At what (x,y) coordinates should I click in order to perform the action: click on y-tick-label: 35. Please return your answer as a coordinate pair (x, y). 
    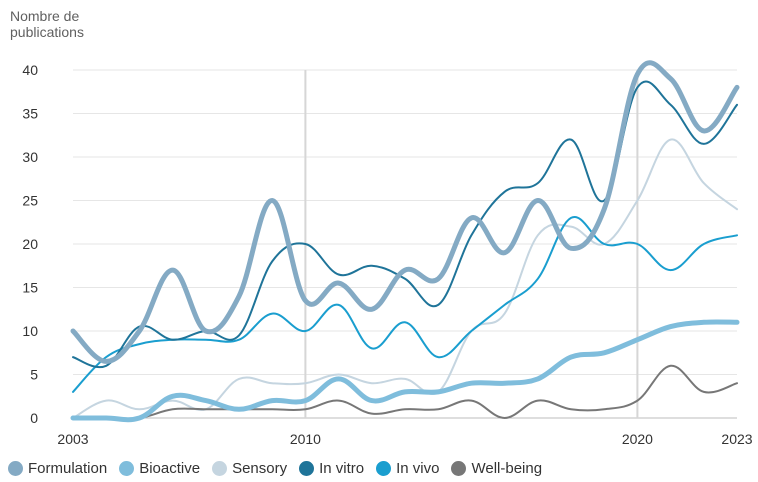
    Looking at the image, I should click on (30, 114).